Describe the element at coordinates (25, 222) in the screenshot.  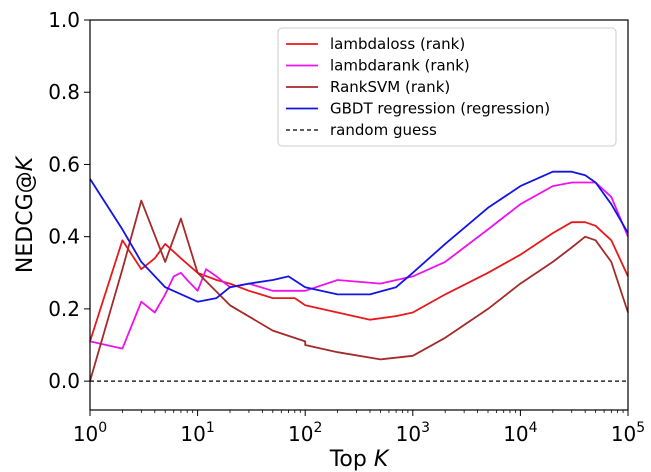
I see `y-axis-label-text: NEDCG@` at that location.